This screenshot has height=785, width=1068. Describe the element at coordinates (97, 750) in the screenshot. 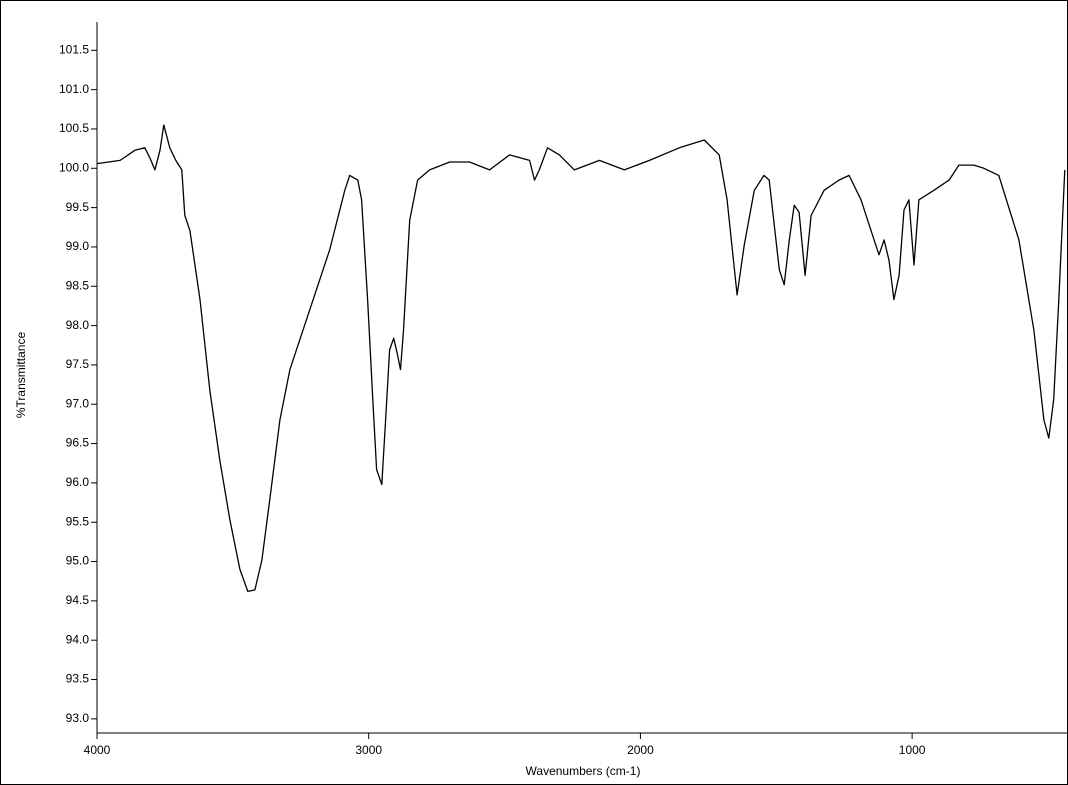

I see `x-tick-label: 4000` at that location.